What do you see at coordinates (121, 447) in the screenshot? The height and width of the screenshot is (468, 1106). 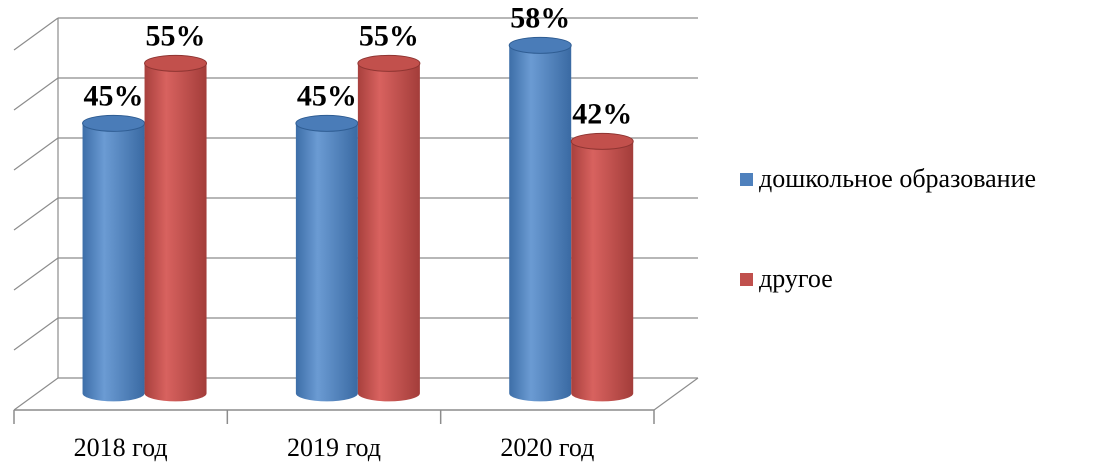 I see `x-tick-label: 2018 год` at bounding box center [121, 447].